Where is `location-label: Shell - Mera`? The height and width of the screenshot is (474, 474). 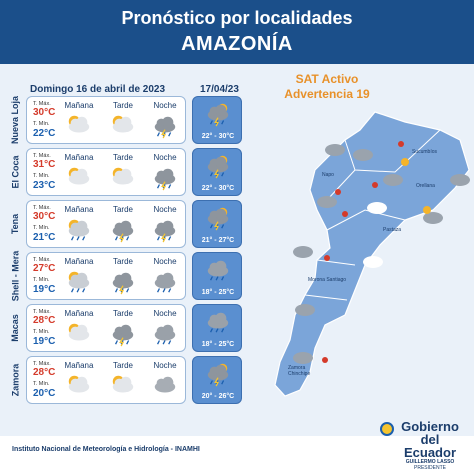
location-label: Shell - Mera is located at coordinates (15, 276).